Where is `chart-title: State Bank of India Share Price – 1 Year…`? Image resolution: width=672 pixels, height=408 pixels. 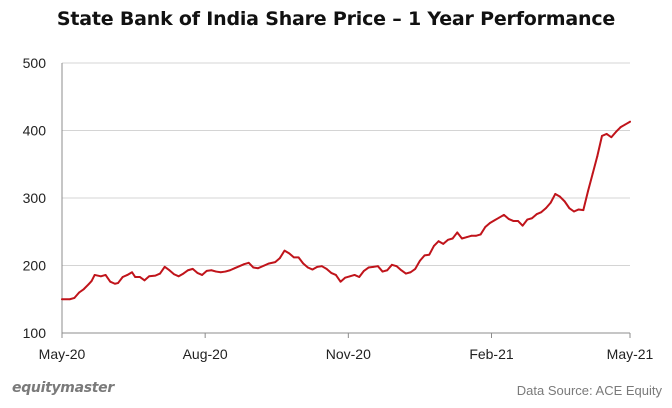
chart-title: State Bank of India Share Price – 1 Year… is located at coordinates (336, 19).